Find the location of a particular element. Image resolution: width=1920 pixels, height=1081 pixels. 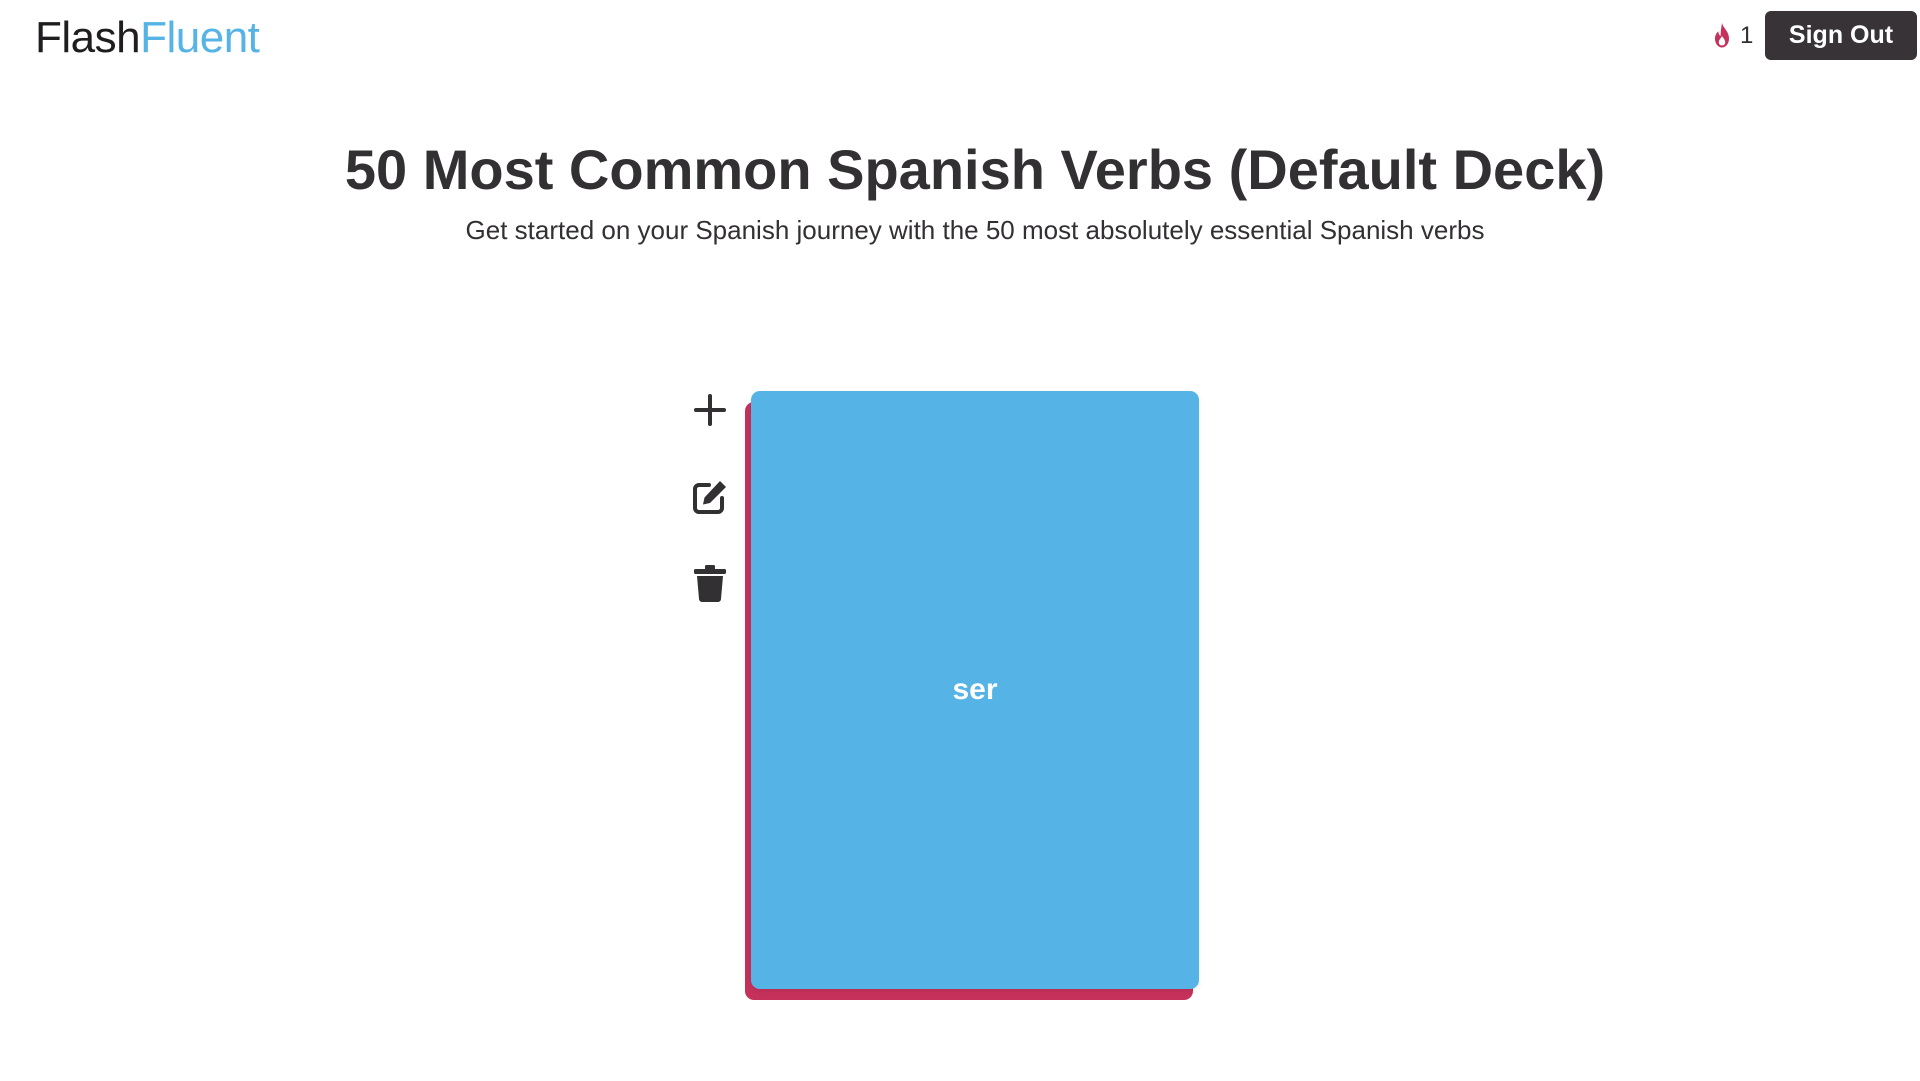

edit-card-button is located at coordinates (710, 497).